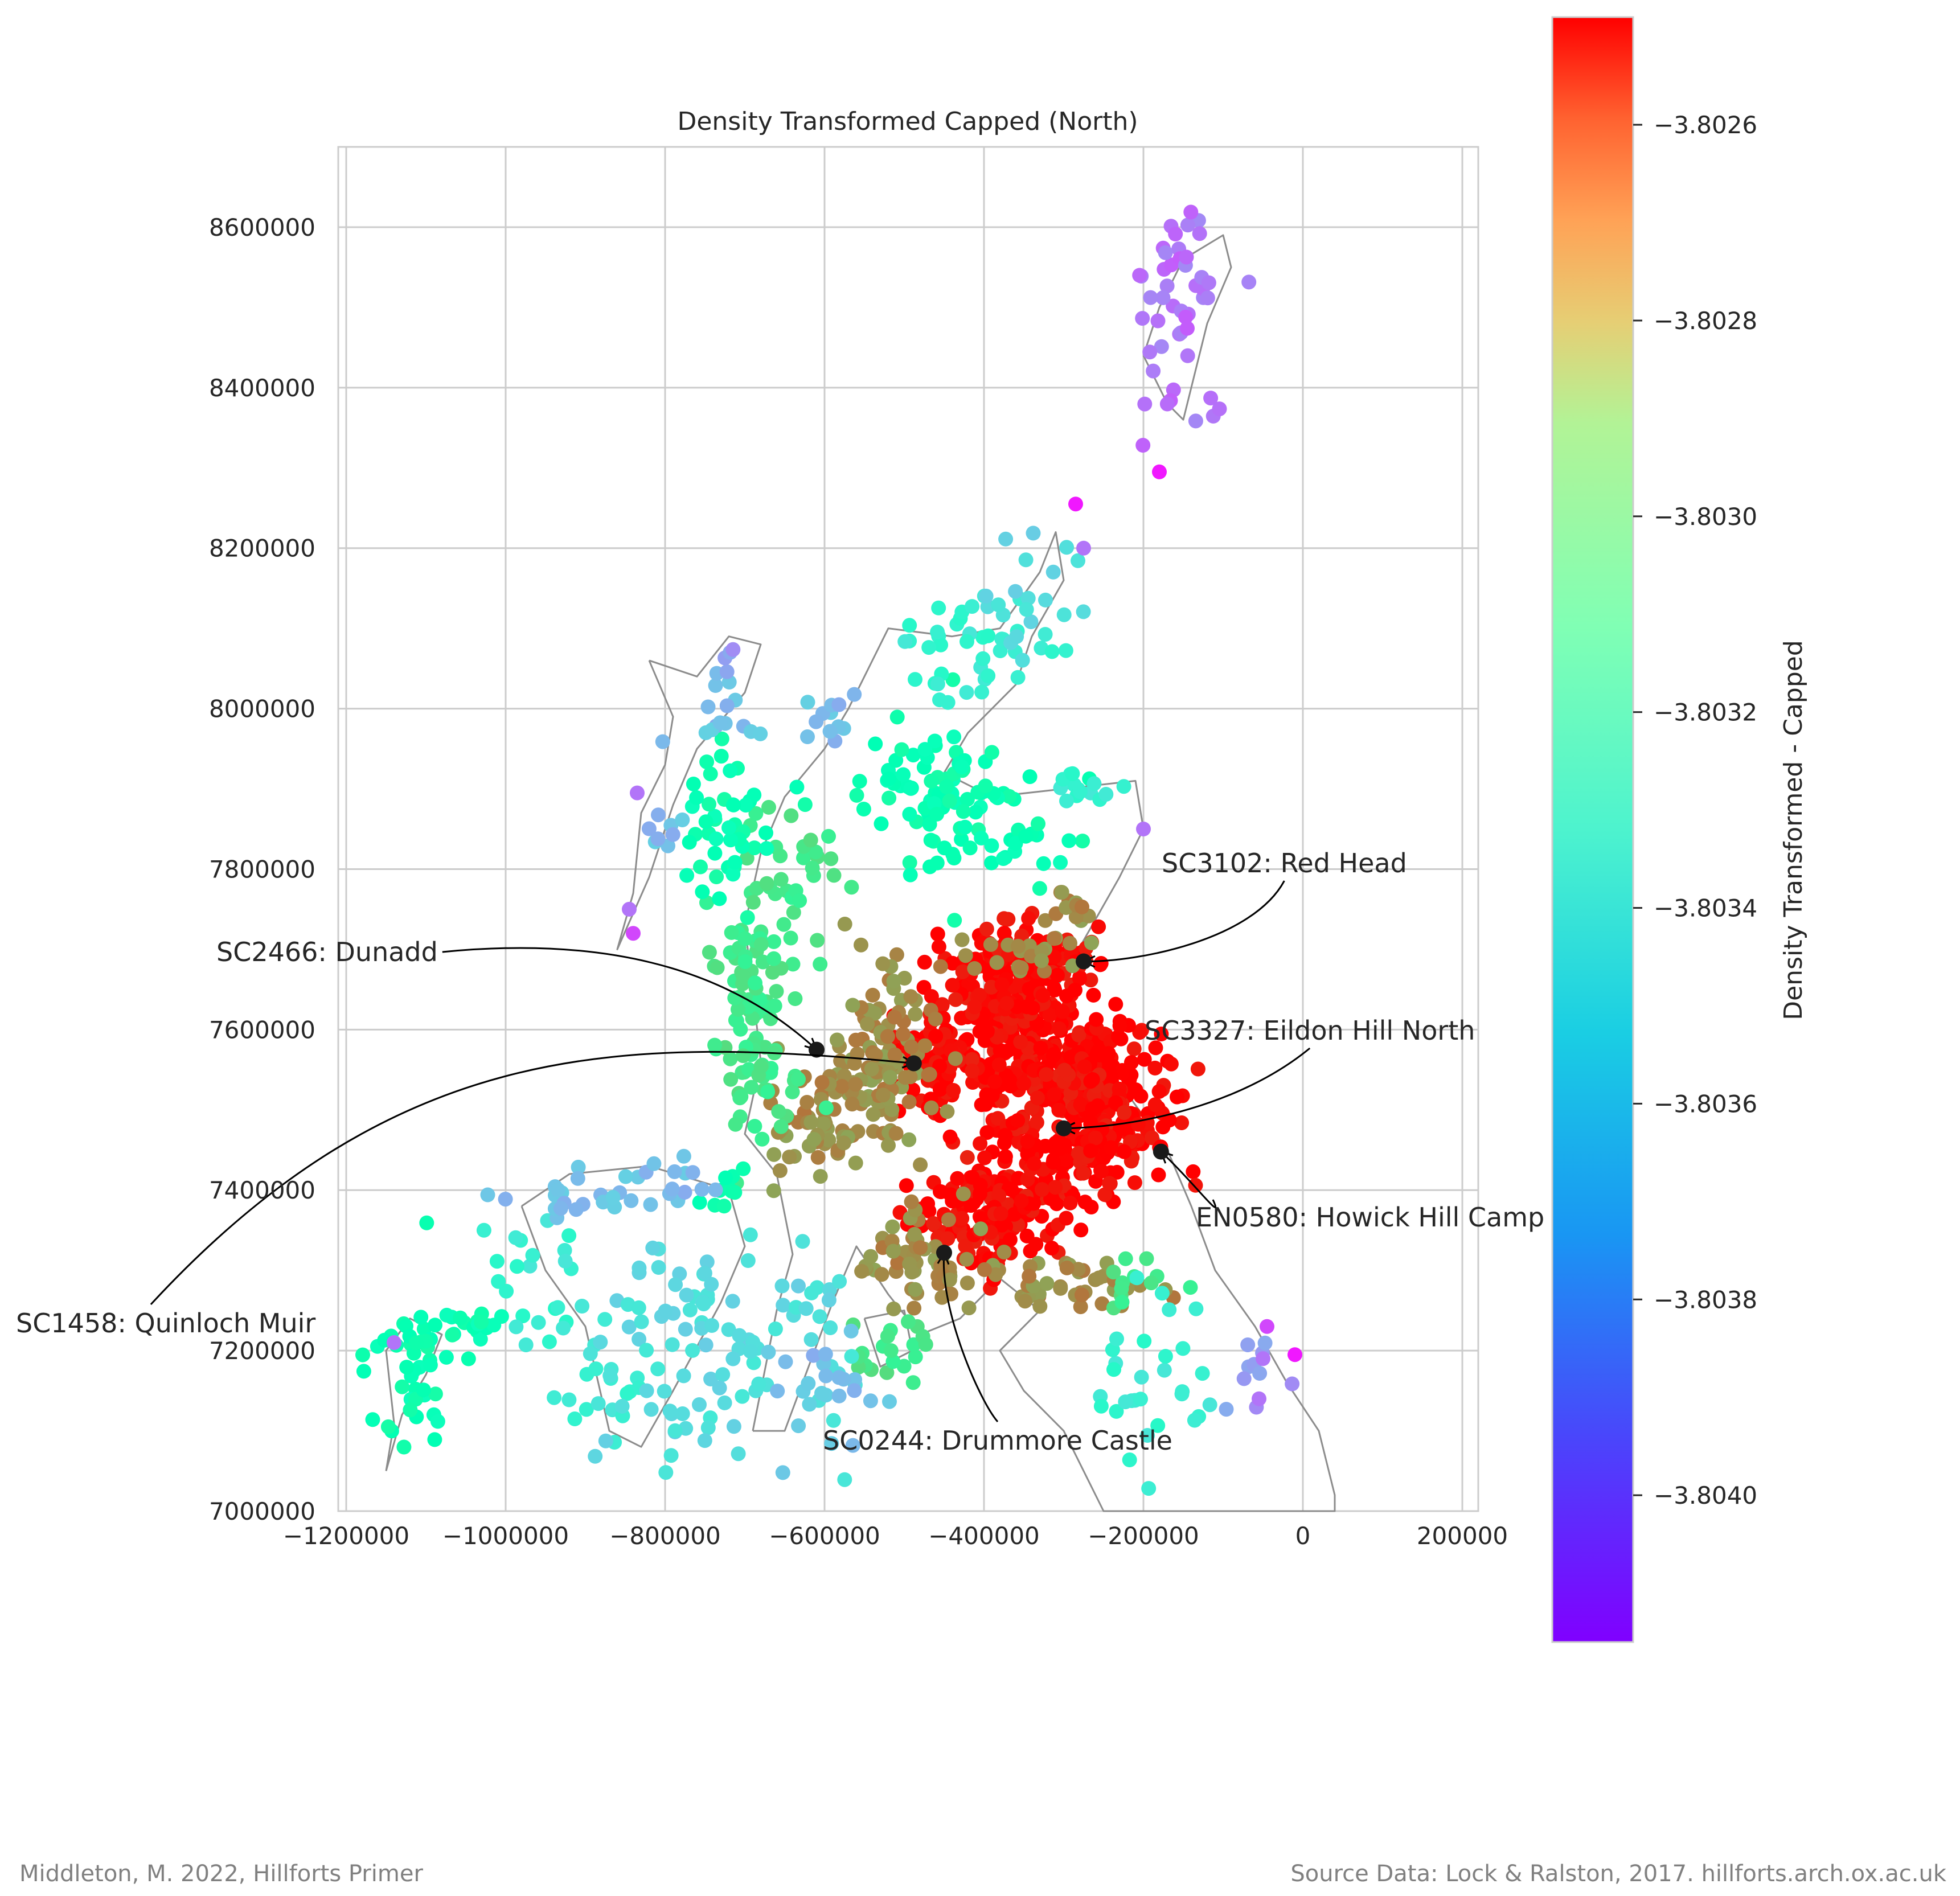 The image size is (1960, 1896). Describe the element at coordinates (1143, 1536) in the screenshot. I see `x-tick-label: −200000` at that location.